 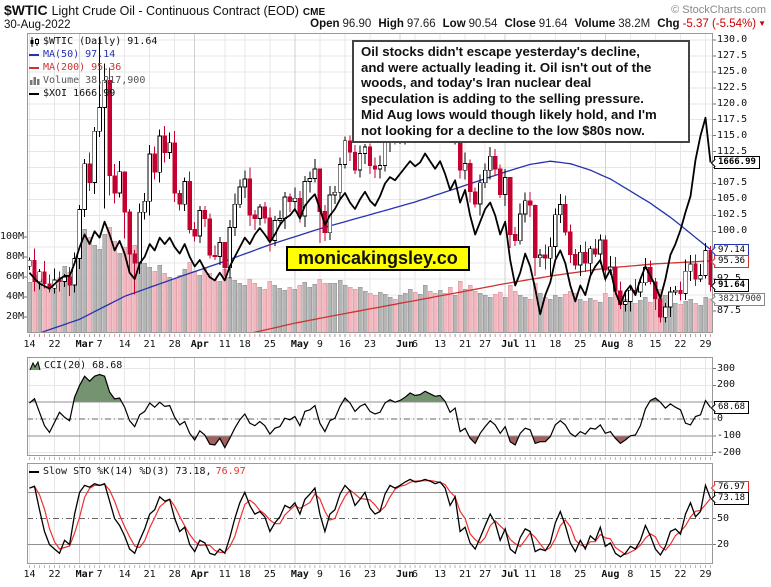 I want to click on xoi-line-swatch-icon, so click(x=34, y=93).